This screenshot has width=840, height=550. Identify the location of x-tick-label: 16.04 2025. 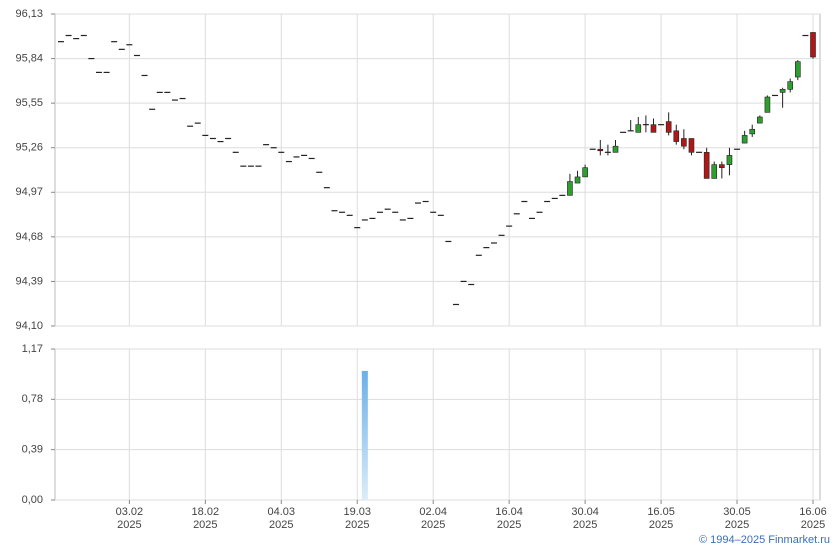
(509, 518).